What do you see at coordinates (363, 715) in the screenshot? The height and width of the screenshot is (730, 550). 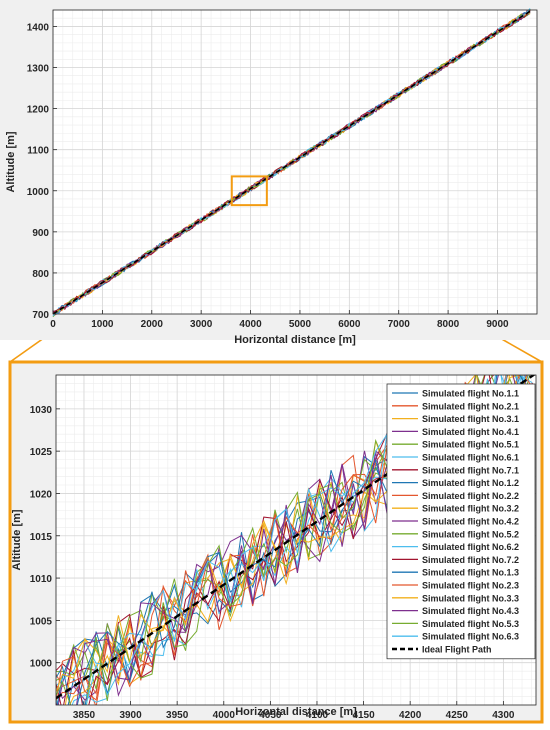 I see `x-tick-label: 4150` at bounding box center [363, 715].